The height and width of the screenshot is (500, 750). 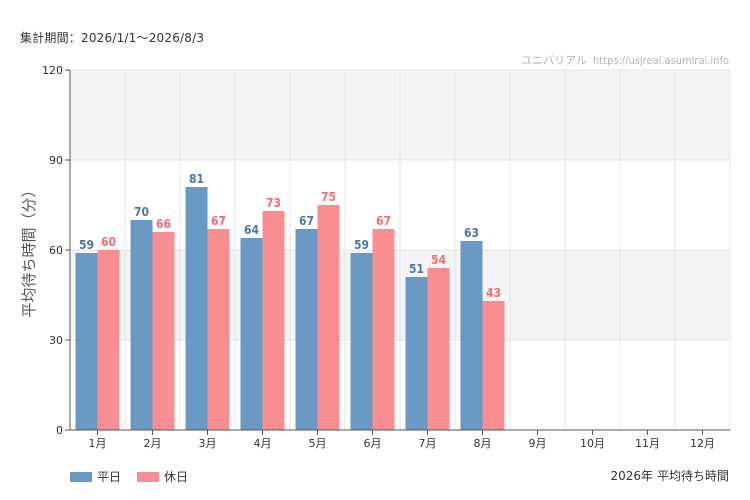 What do you see at coordinates (592, 443) in the screenshot?
I see `x-tick-label: 10月` at bounding box center [592, 443].